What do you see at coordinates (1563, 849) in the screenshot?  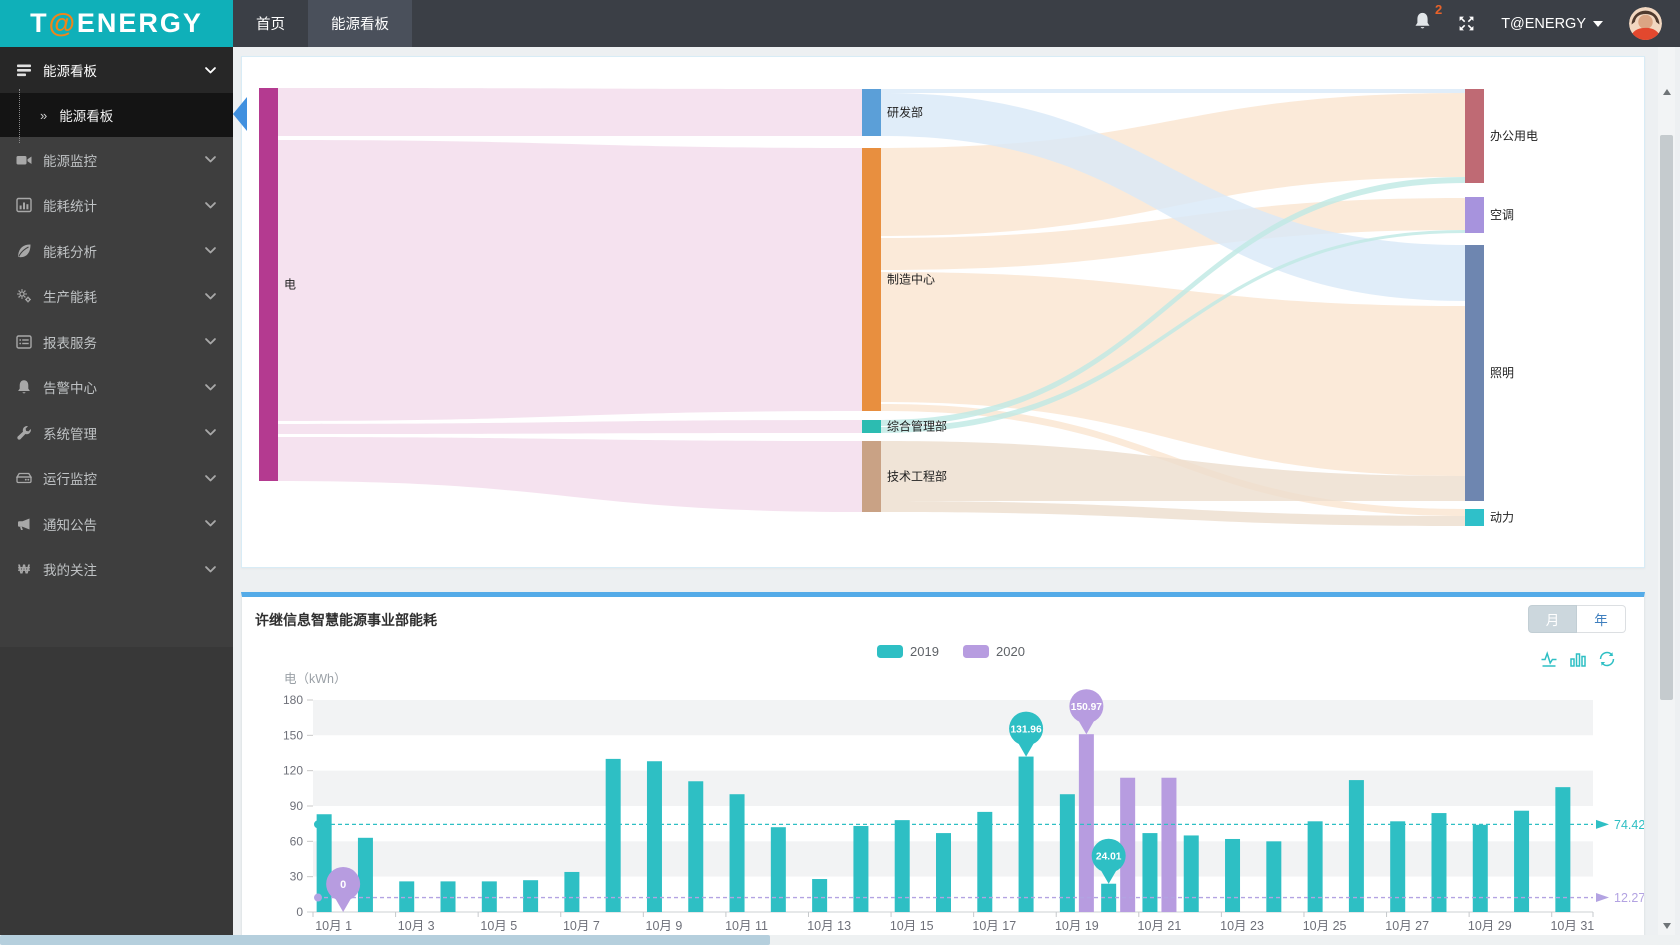 I see `bar-2019-10月 31` at bounding box center [1563, 849].